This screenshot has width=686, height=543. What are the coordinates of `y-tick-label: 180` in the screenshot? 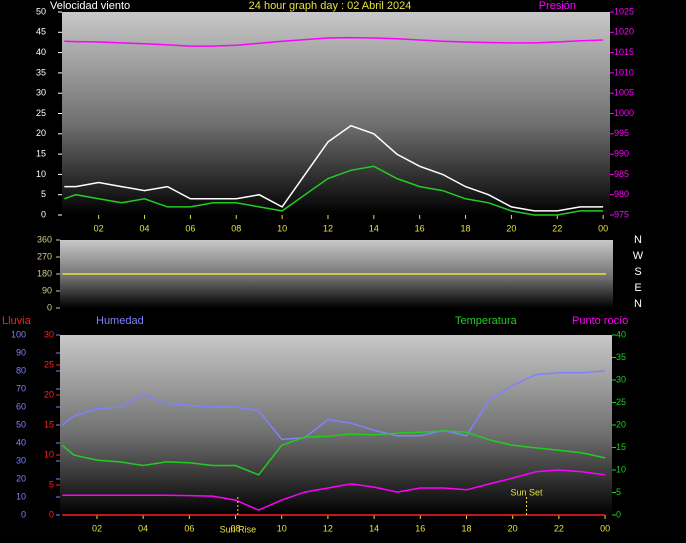 It's located at (44, 273).